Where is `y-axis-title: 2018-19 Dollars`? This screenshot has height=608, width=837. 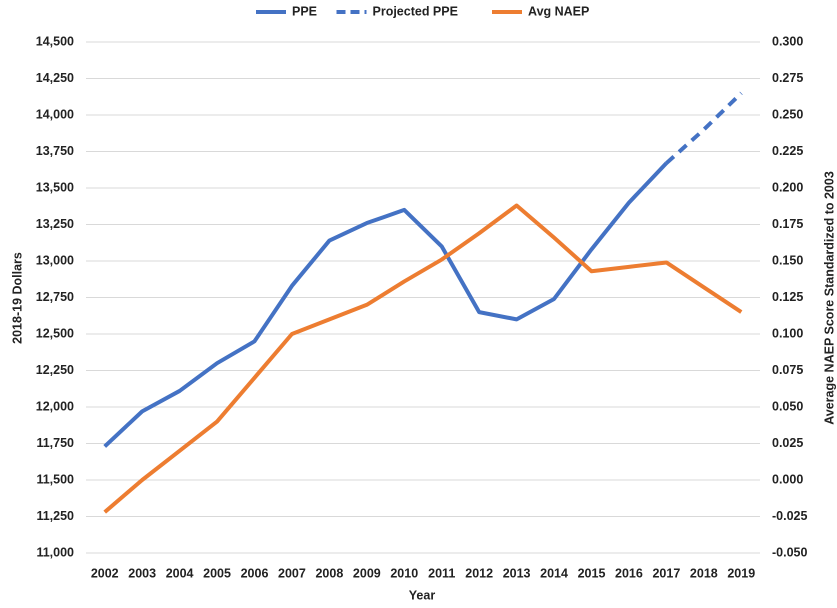 y-axis-title: 2018-19 Dollars is located at coordinates (17, 298).